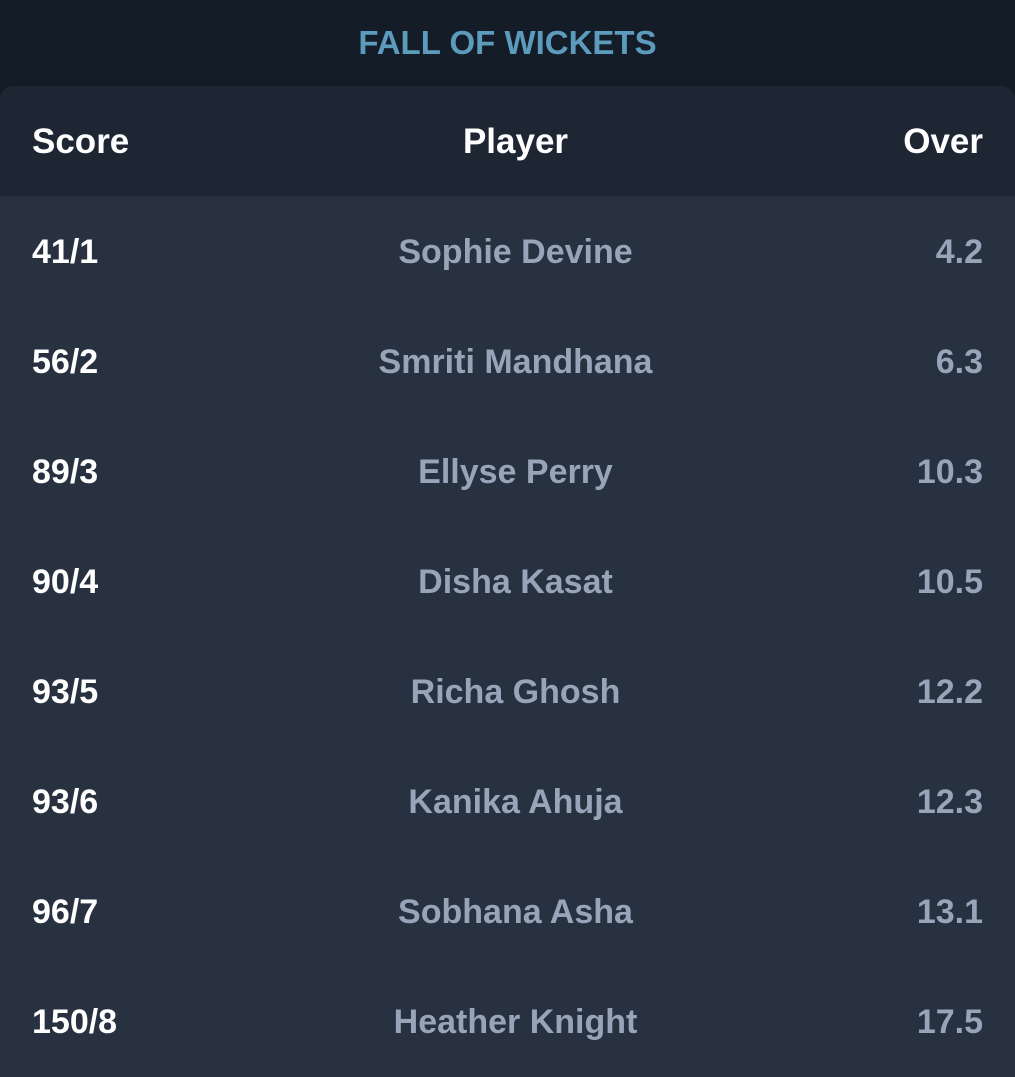  Describe the element at coordinates (515, 141) in the screenshot. I see `column-header-player: Player` at that location.